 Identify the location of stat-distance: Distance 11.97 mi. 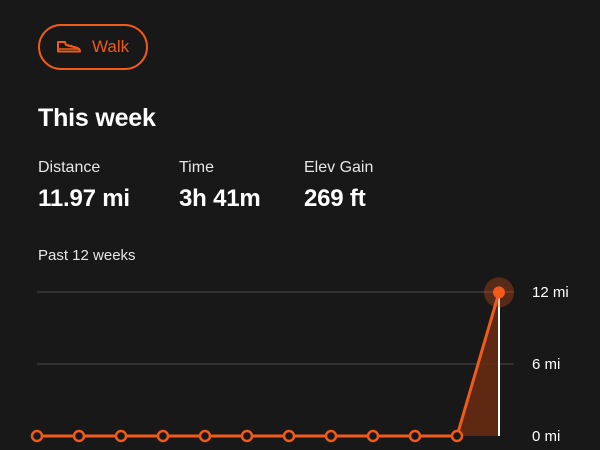
(84, 186).